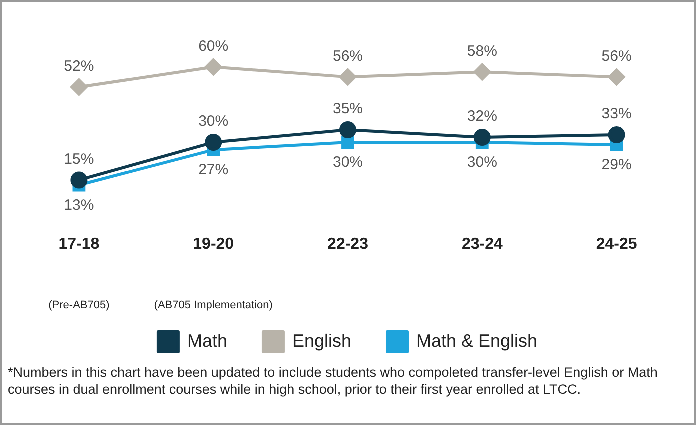  Describe the element at coordinates (482, 117) in the screenshot. I see `data-label: 32%` at that location.